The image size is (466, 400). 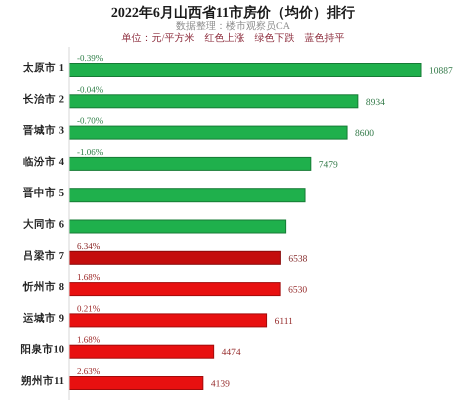 I want to click on category-label: 长治市 2, so click(x=43, y=100).